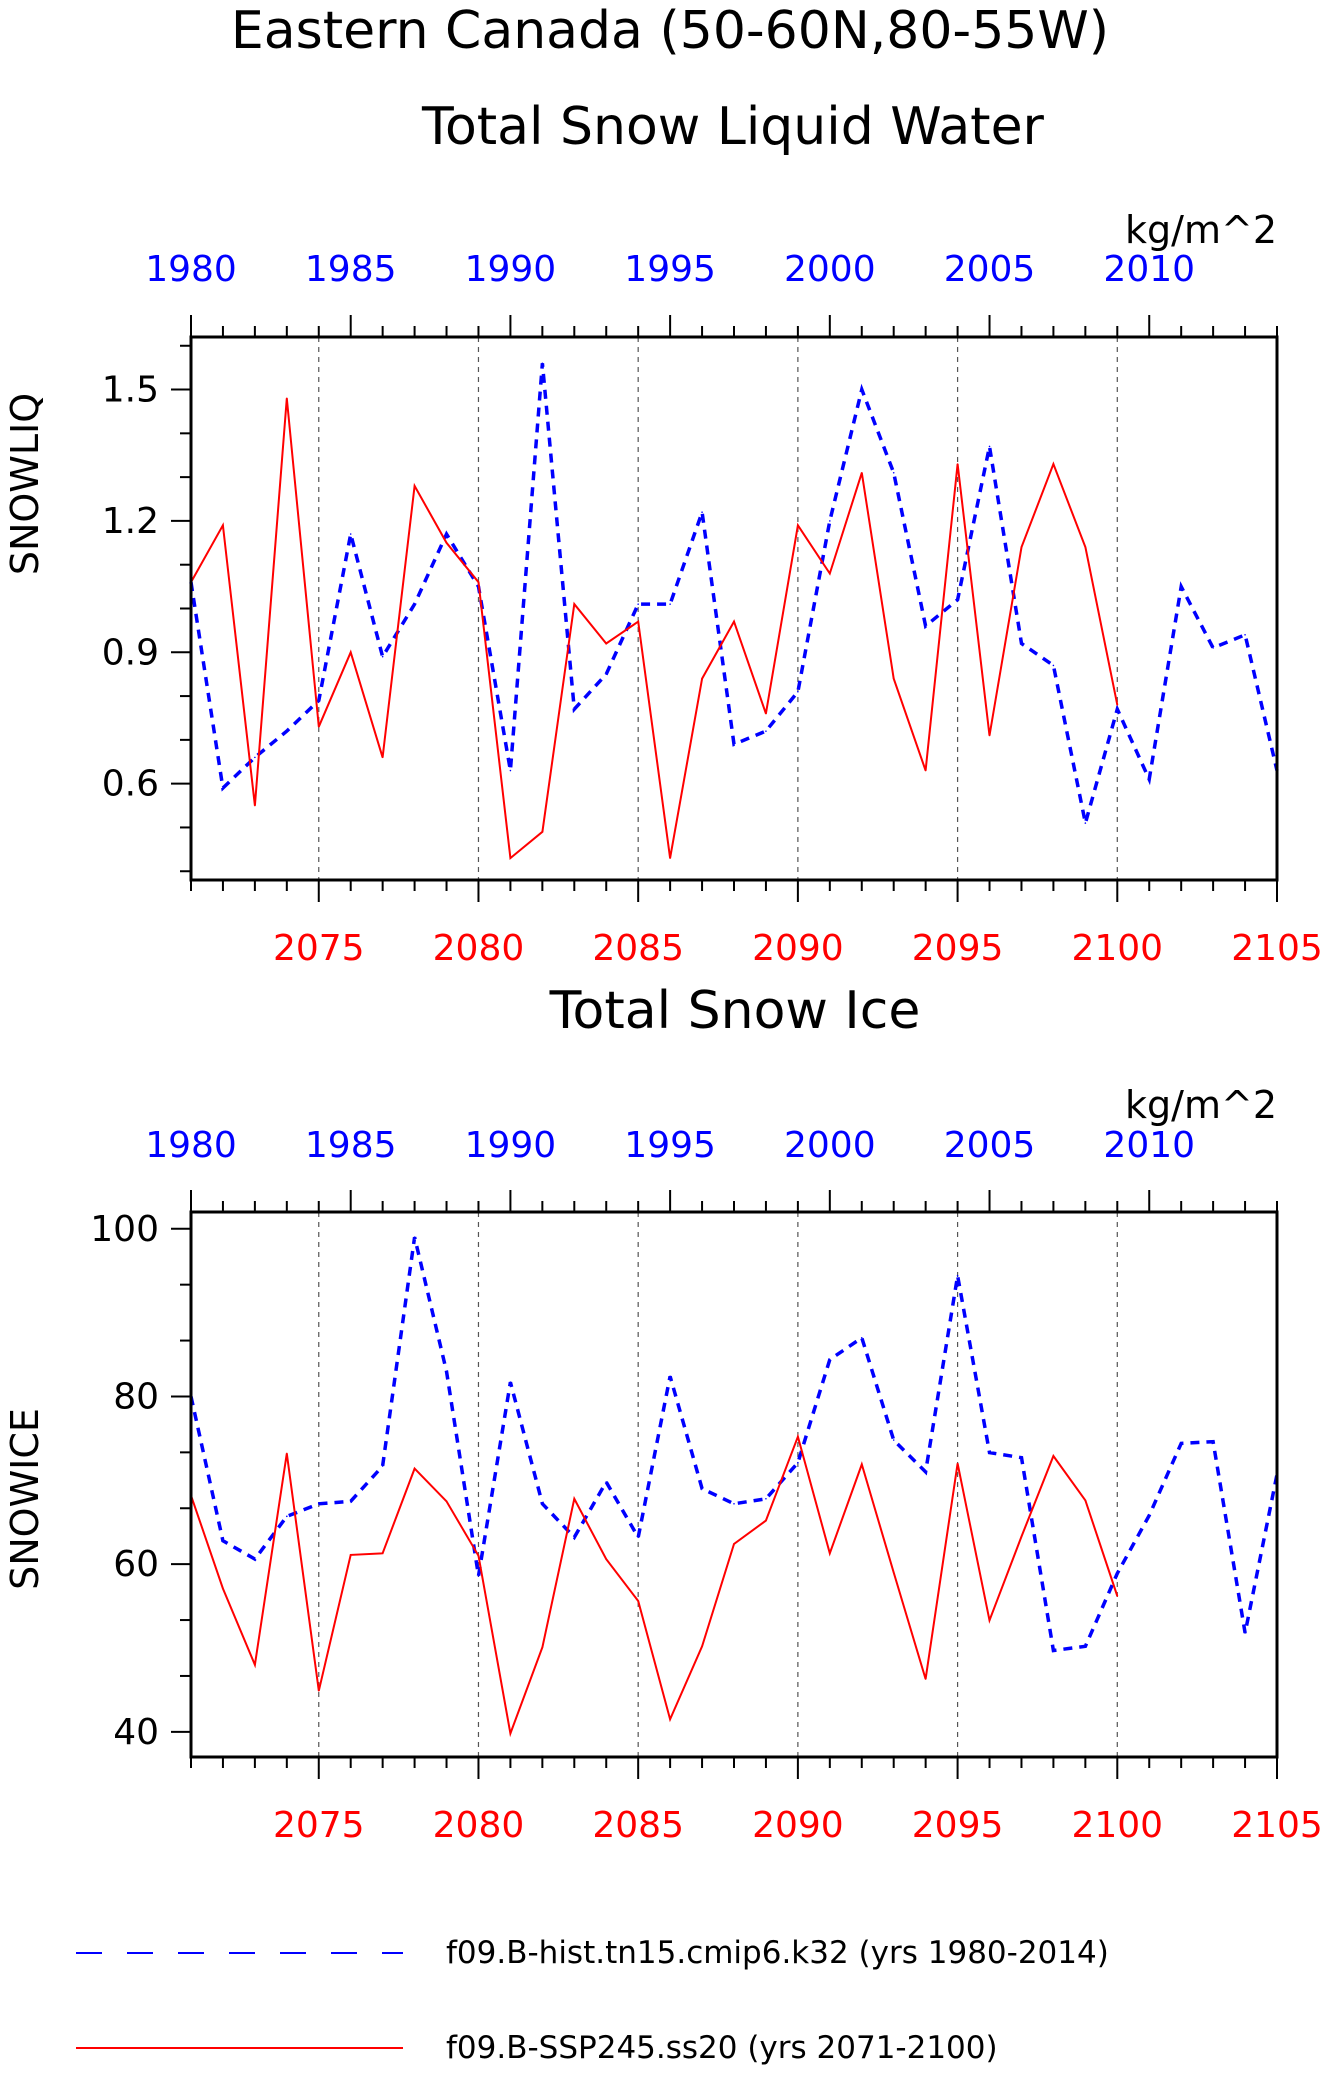 The image size is (1330, 2074). What do you see at coordinates (130, 652) in the screenshot?
I see `y-tick-label: 0.9` at bounding box center [130, 652].